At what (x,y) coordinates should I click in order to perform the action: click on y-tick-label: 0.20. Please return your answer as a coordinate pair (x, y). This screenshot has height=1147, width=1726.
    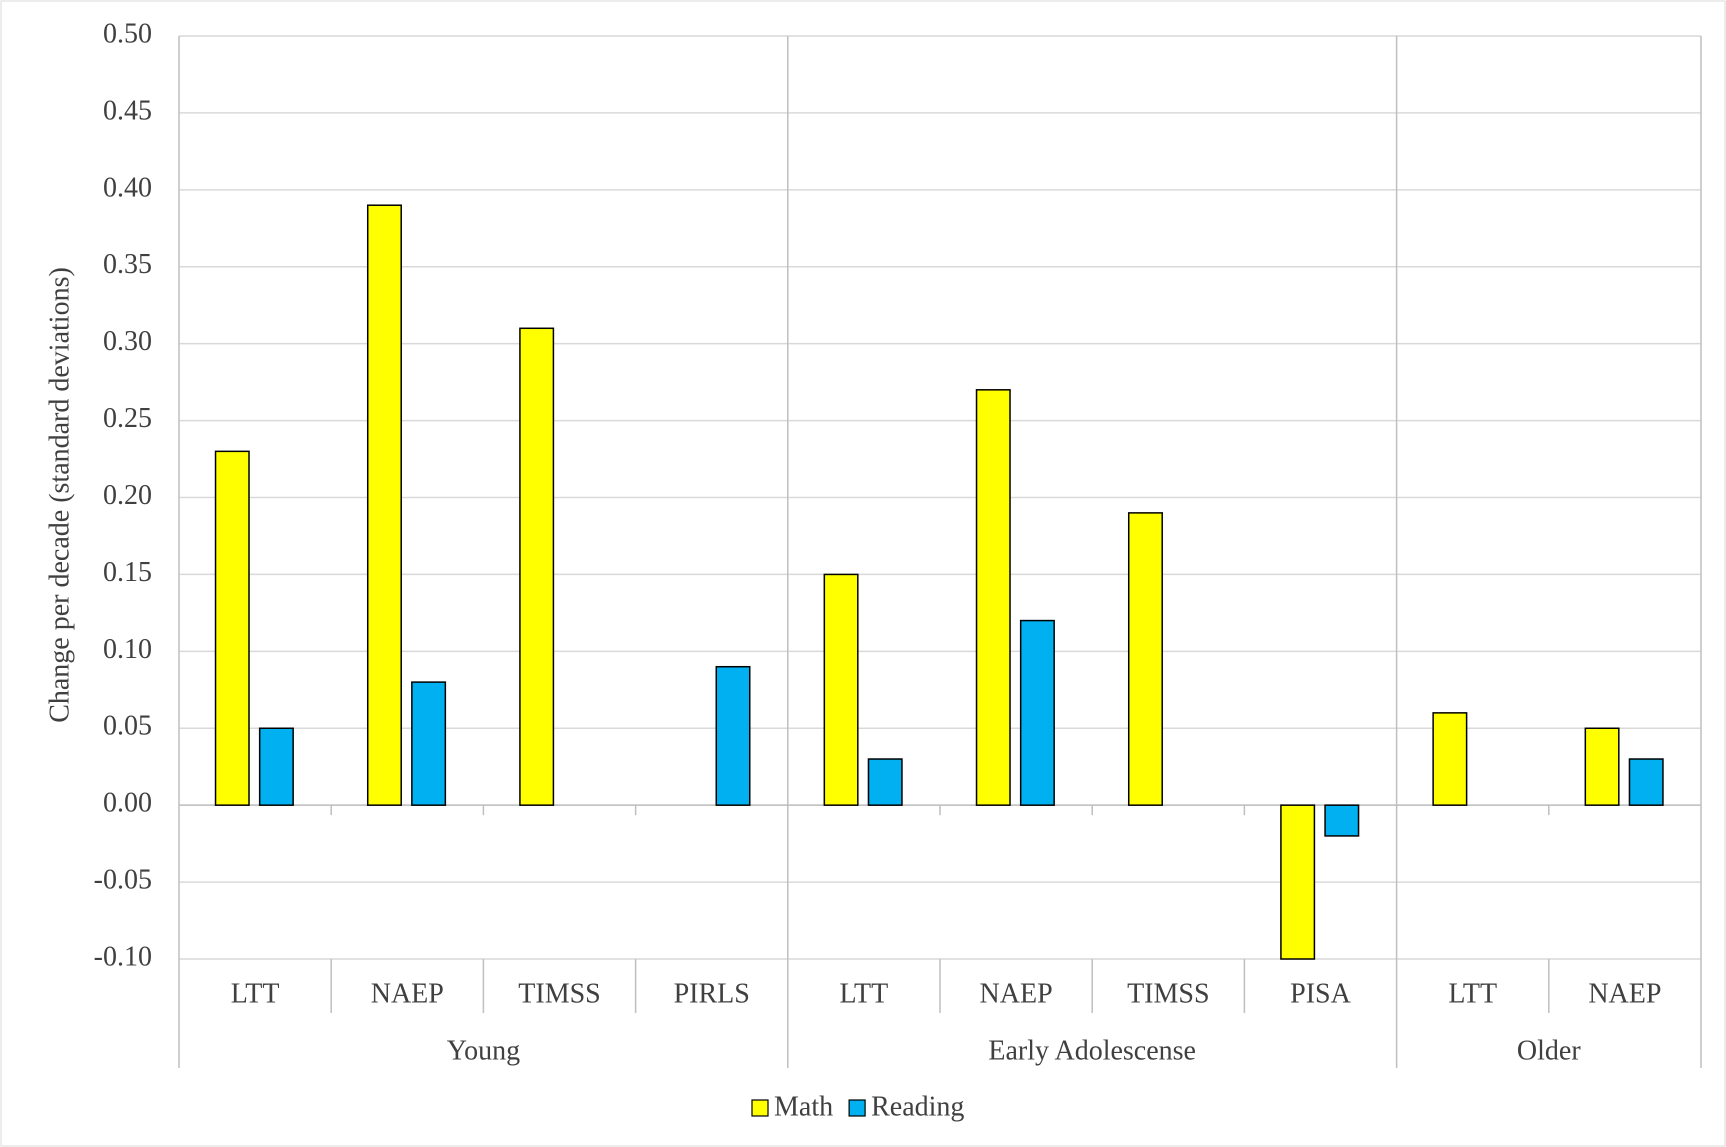
    Looking at the image, I should click on (127, 495).